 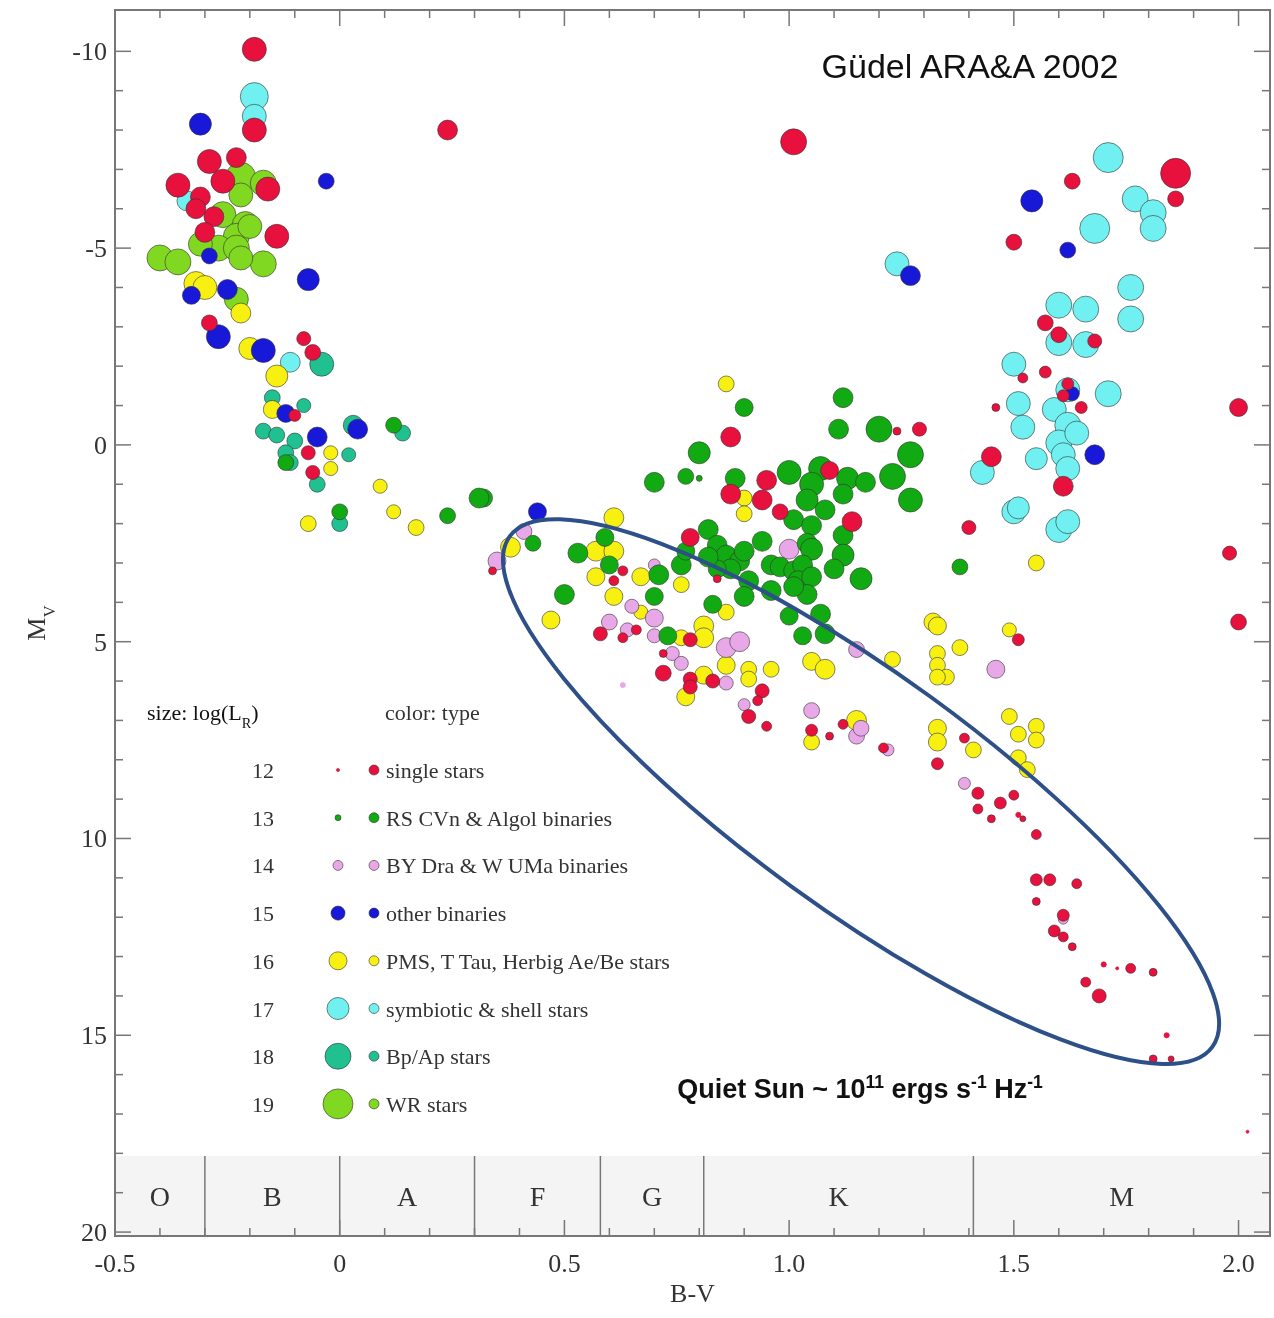 What do you see at coordinates (160, 1196) in the screenshot?
I see `band-label: O` at bounding box center [160, 1196].